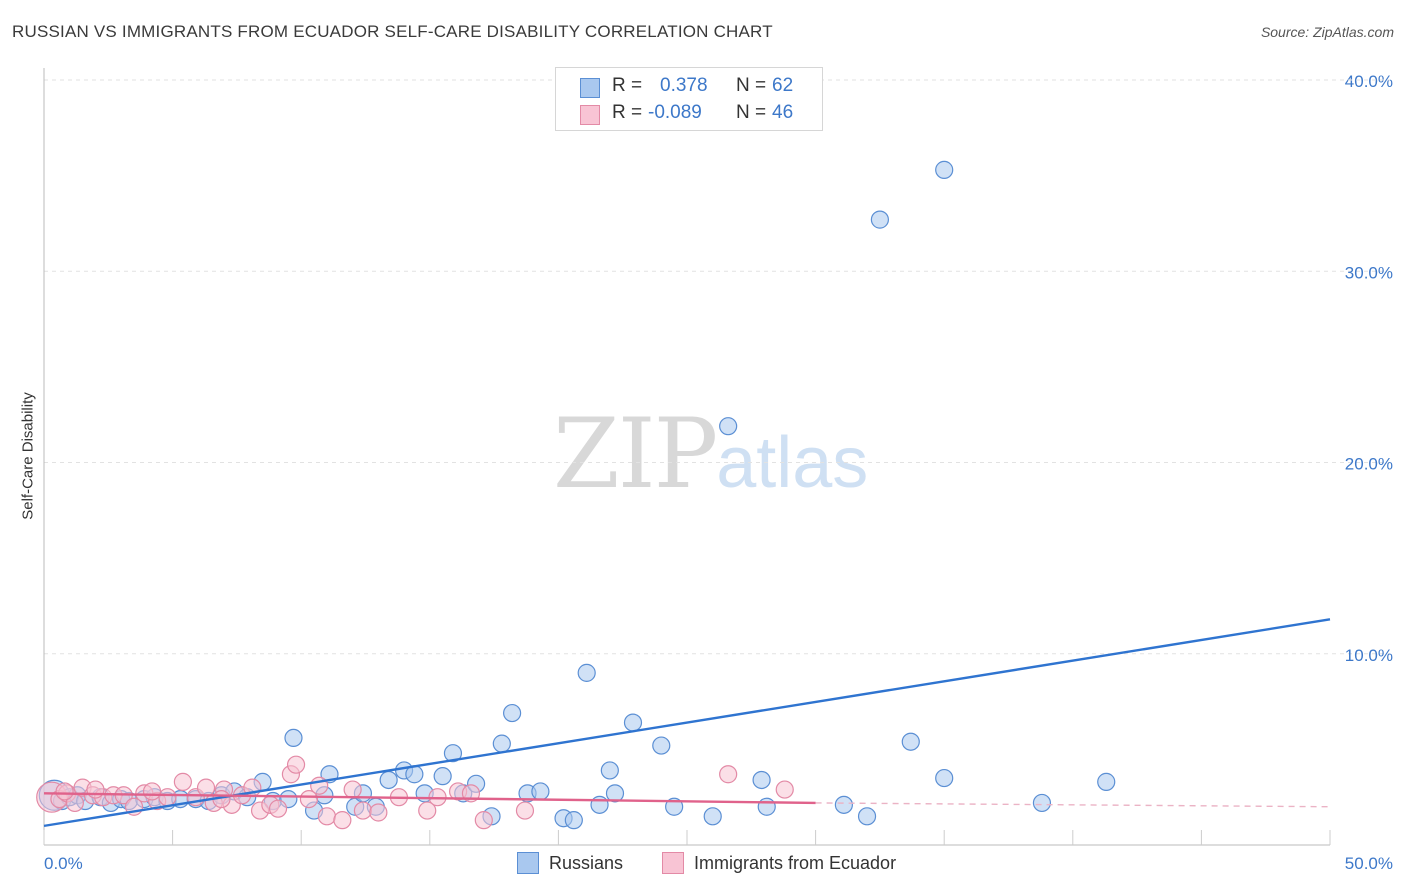 This screenshot has height=892, width=1406. I want to click on legend-r-value: 0.378, so click(684, 85).